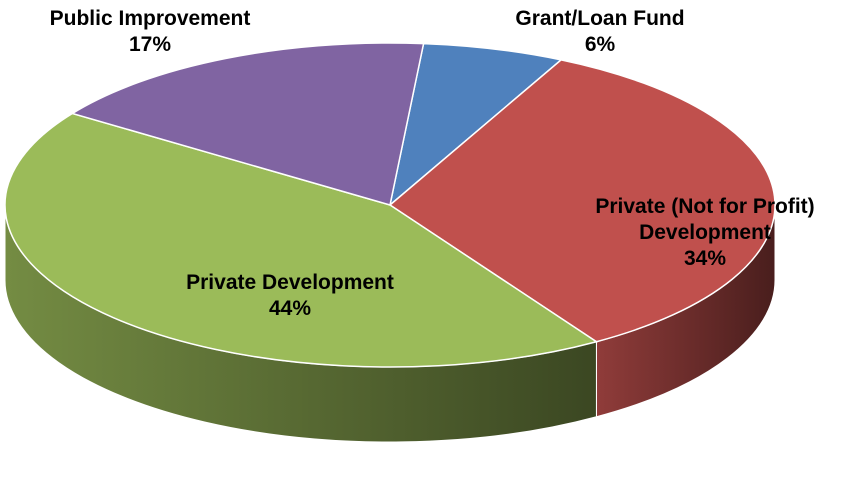  I want to click on value-label: 6%, so click(600, 44).